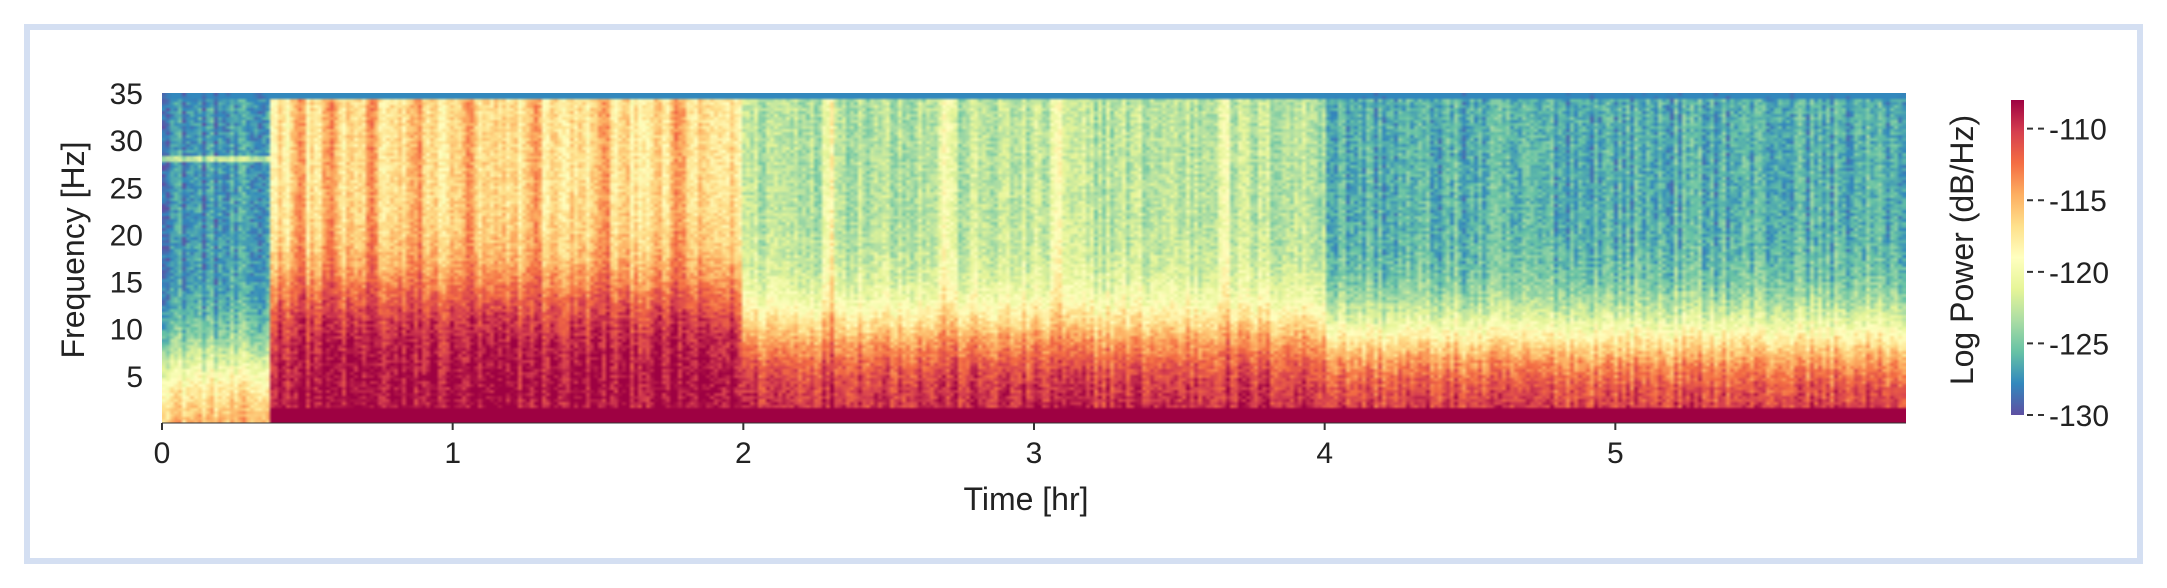  I want to click on colorbar-tick-label: -115, so click(2078, 201).